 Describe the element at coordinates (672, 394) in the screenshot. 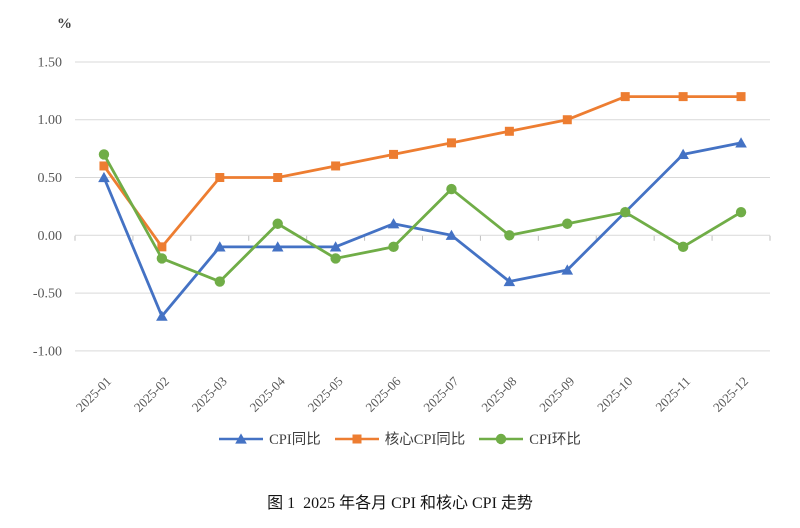

I see `x-axis-tick-label: 2025-11` at that location.